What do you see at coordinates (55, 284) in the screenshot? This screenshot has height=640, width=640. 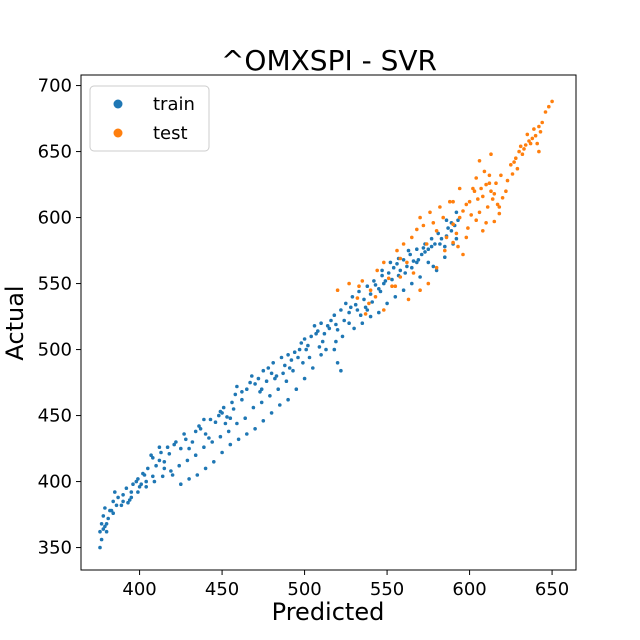 I see `y-tick-label: 550` at bounding box center [55, 284].